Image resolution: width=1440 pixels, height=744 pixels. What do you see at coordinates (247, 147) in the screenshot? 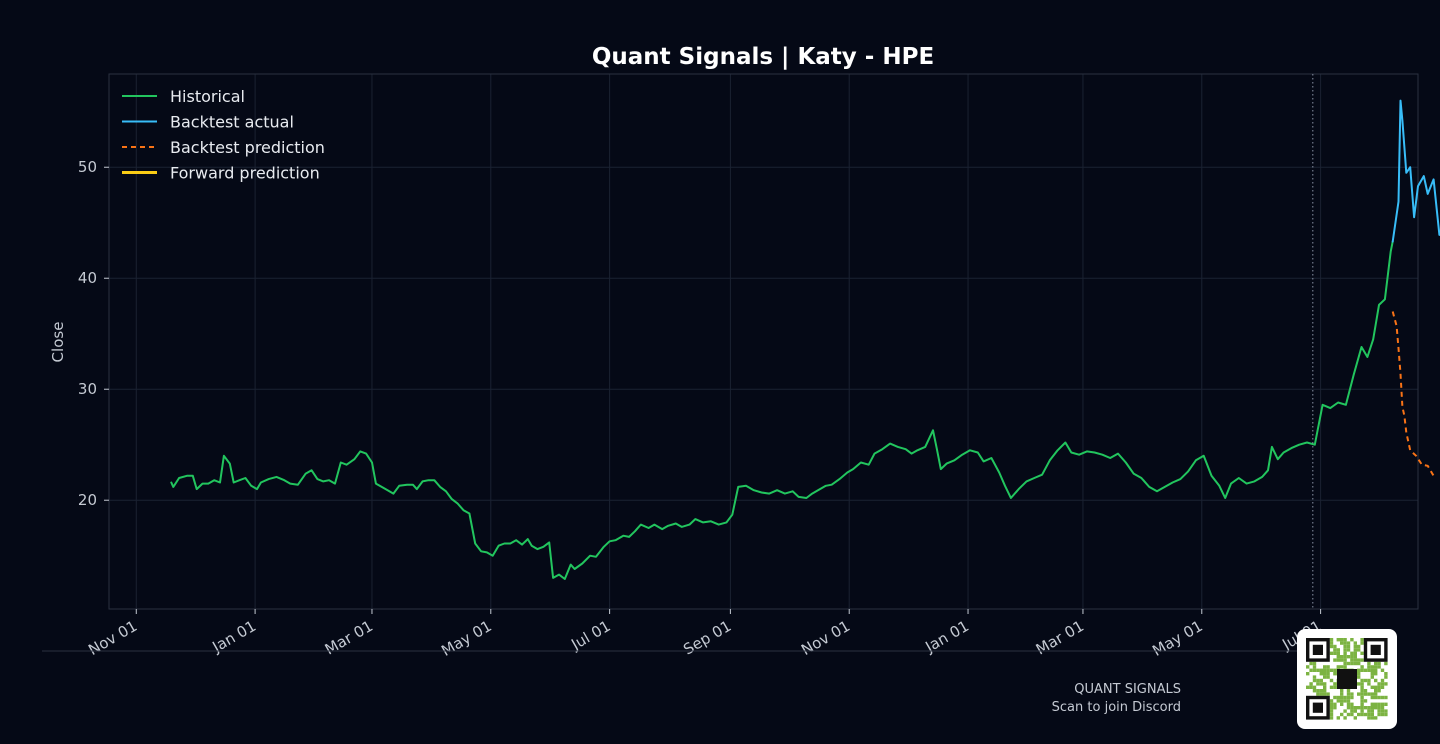
I see `legend-label: Backtest prediction` at bounding box center [247, 147].